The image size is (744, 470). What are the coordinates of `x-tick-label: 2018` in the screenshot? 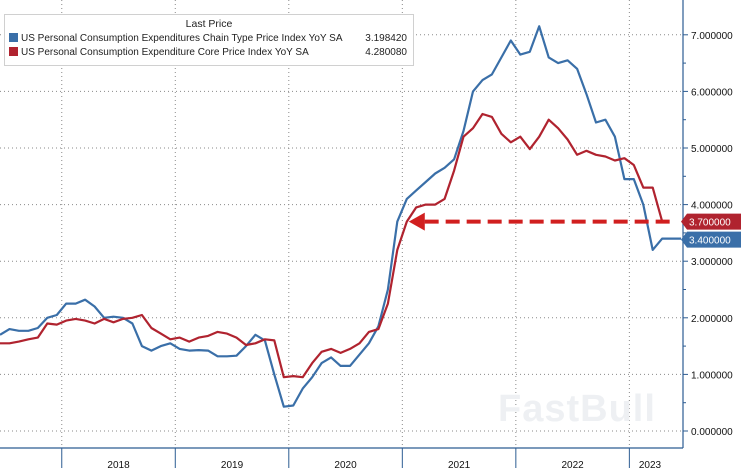 It's located at (118, 465).